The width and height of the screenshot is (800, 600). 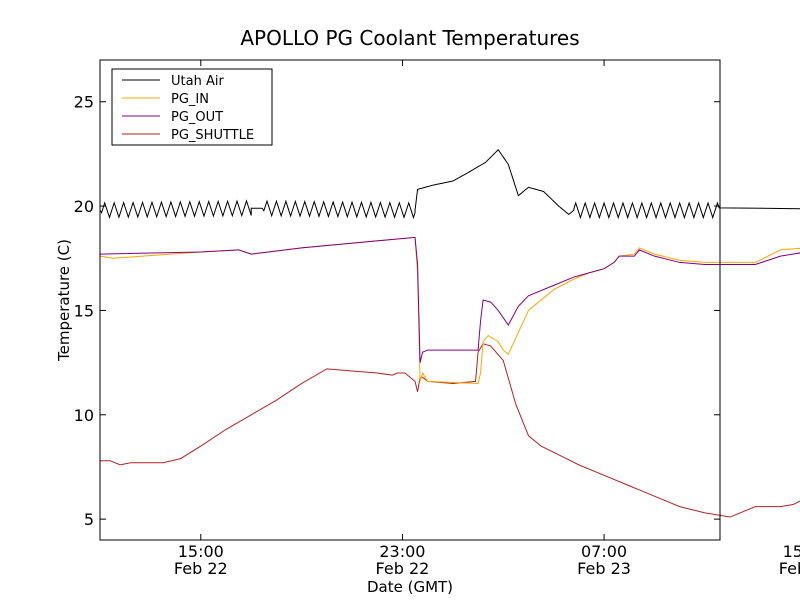 I want to click on x-axis-title: Date (GMT), so click(x=410, y=587).